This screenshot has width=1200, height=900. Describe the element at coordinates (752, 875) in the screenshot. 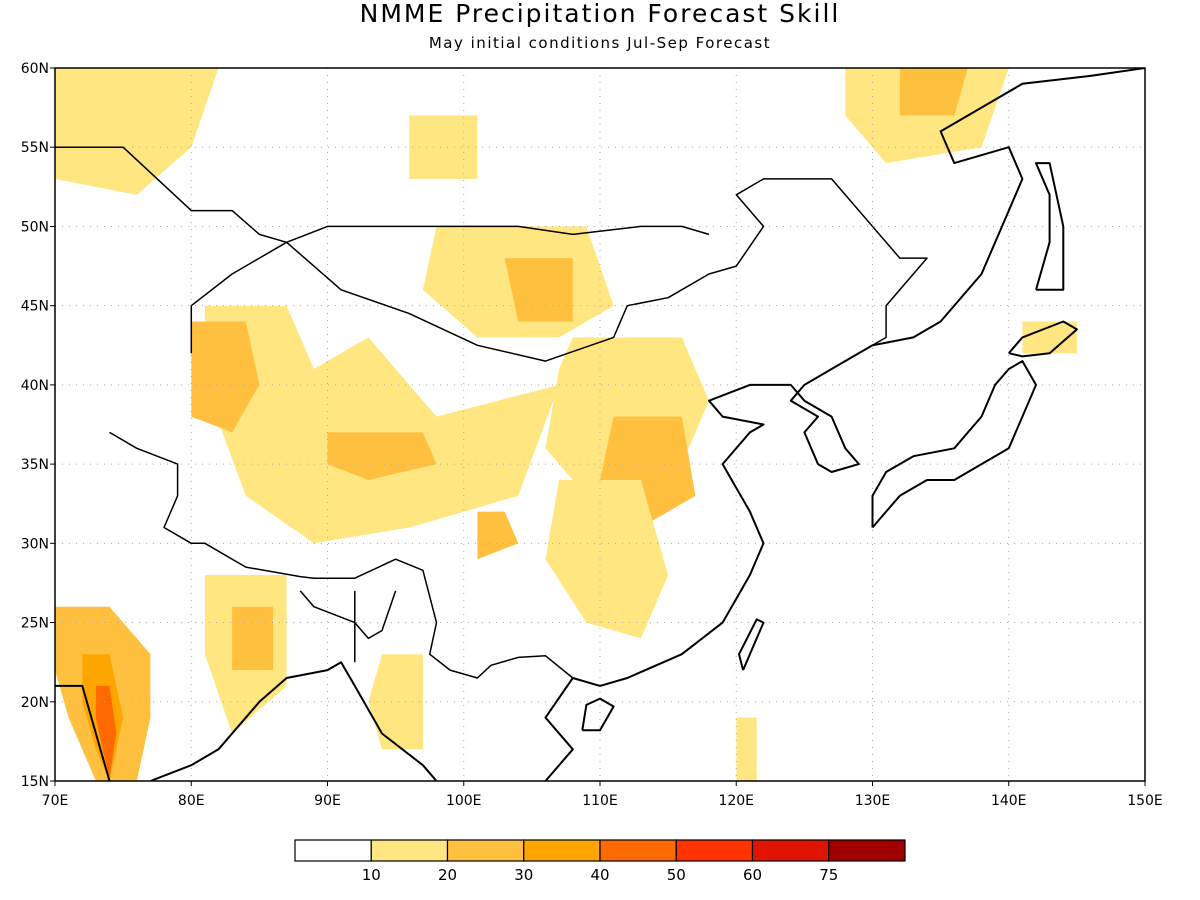

I see `colorbar-label: 60` at that location.